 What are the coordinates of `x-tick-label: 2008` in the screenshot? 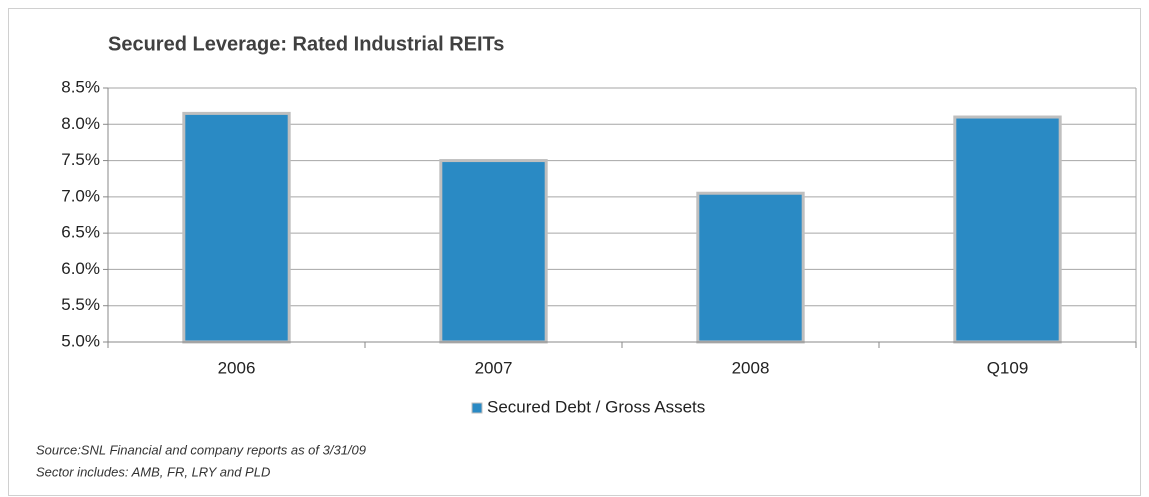 It's located at (751, 367).